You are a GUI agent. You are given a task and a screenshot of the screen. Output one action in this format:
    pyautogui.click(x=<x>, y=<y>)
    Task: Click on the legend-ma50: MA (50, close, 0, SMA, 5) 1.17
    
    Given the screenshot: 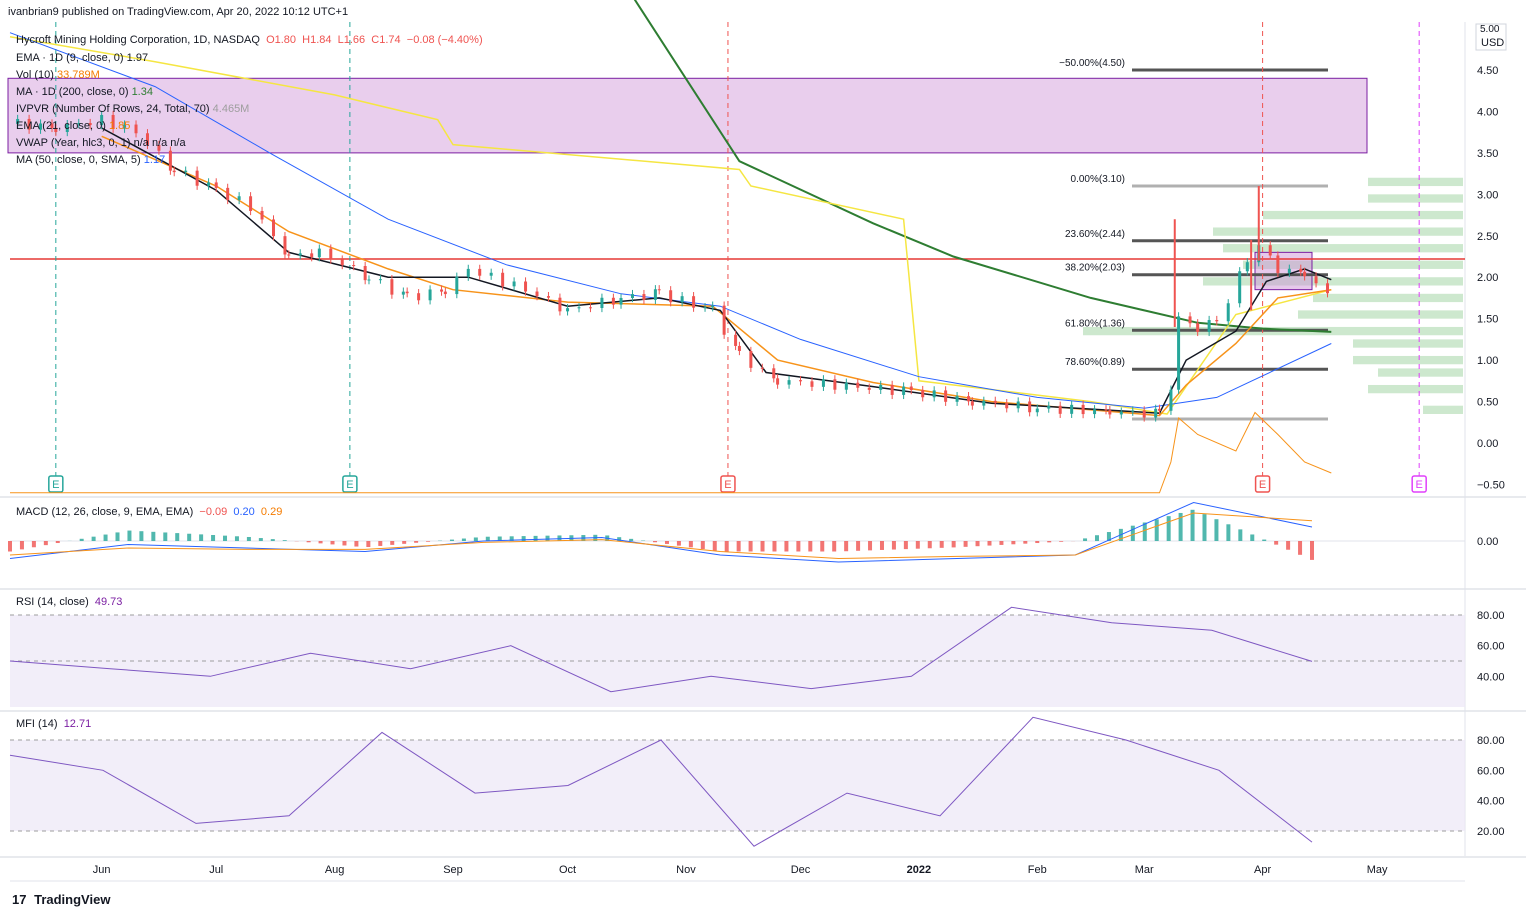 What is the action you would take?
    pyautogui.click(x=90, y=160)
    